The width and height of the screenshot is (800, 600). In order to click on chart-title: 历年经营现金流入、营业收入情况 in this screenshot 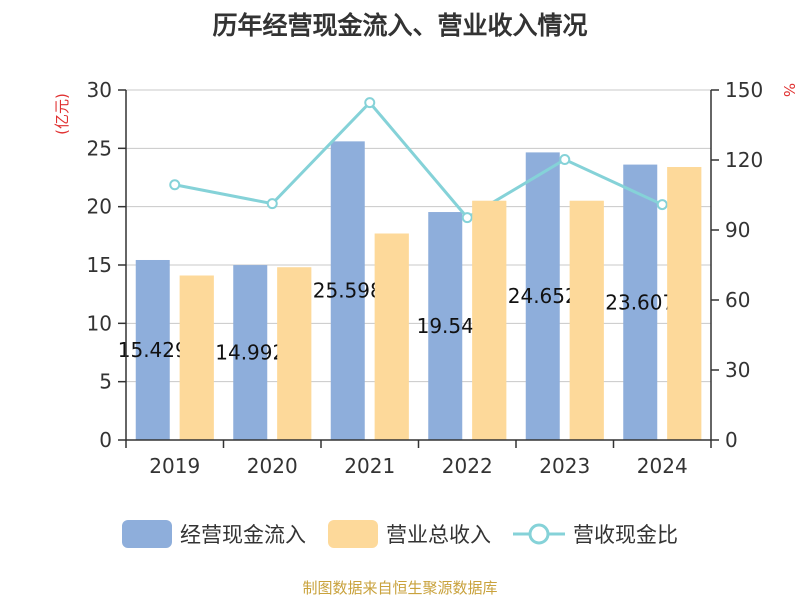, I will do `click(400, 25)`.